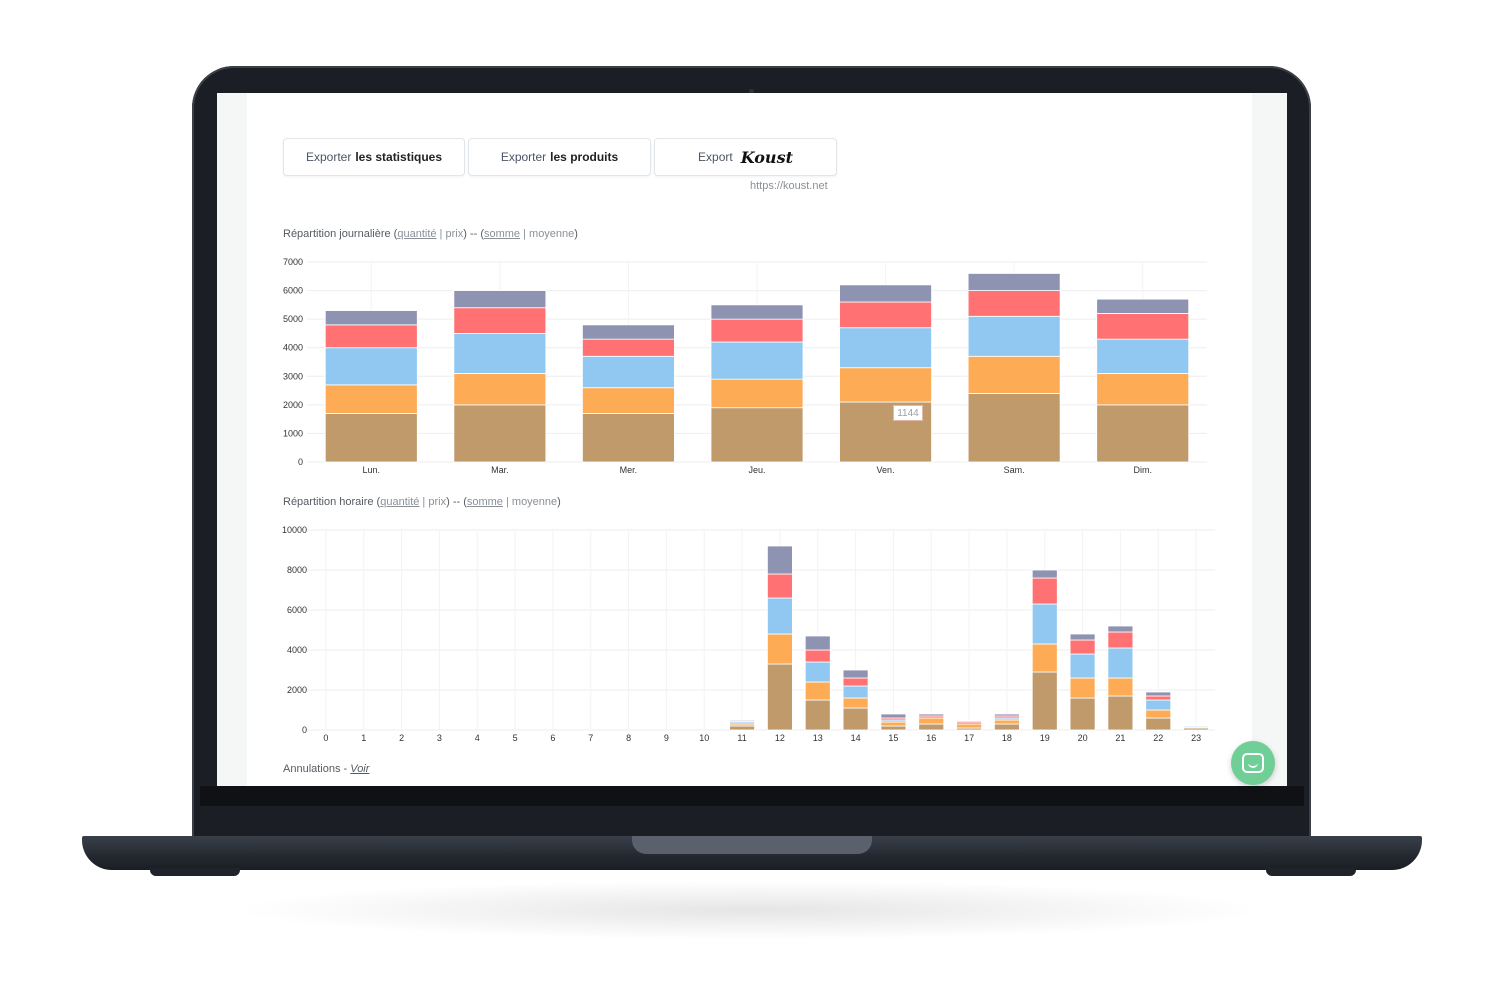 Image resolution: width=1504 pixels, height=981 pixels. I want to click on x-tick-label: 1, so click(363, 738).